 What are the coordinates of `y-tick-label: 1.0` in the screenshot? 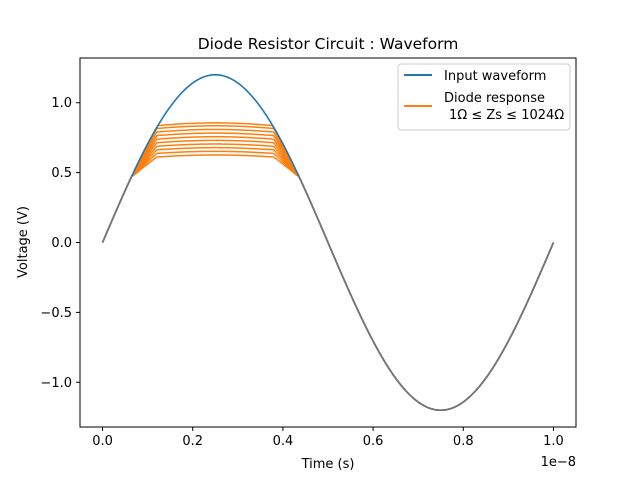 It's located at (61, 103).